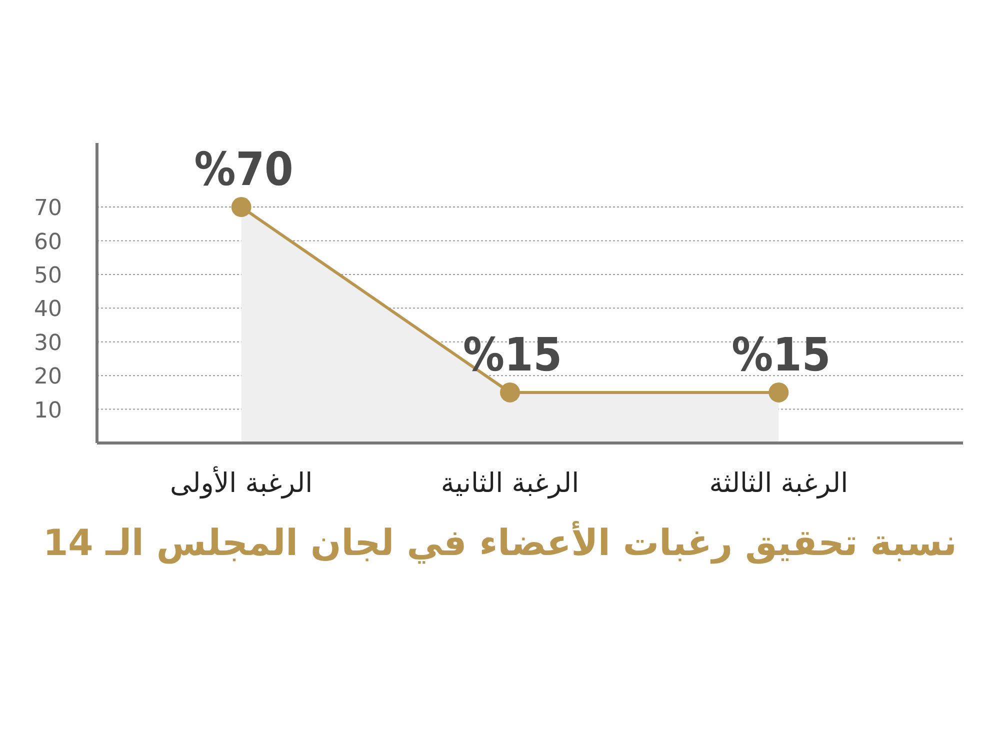 The image size is (1000, 750). Describe the element at coordinates (48, 411) in the screenshot. I see `y-tick-label: 10` at that location.